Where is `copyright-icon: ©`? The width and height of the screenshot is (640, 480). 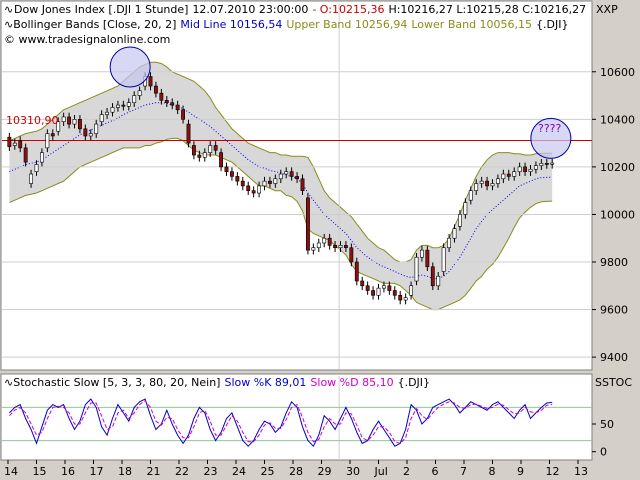
copyright-icon: © is located at coordinates (11, 39).